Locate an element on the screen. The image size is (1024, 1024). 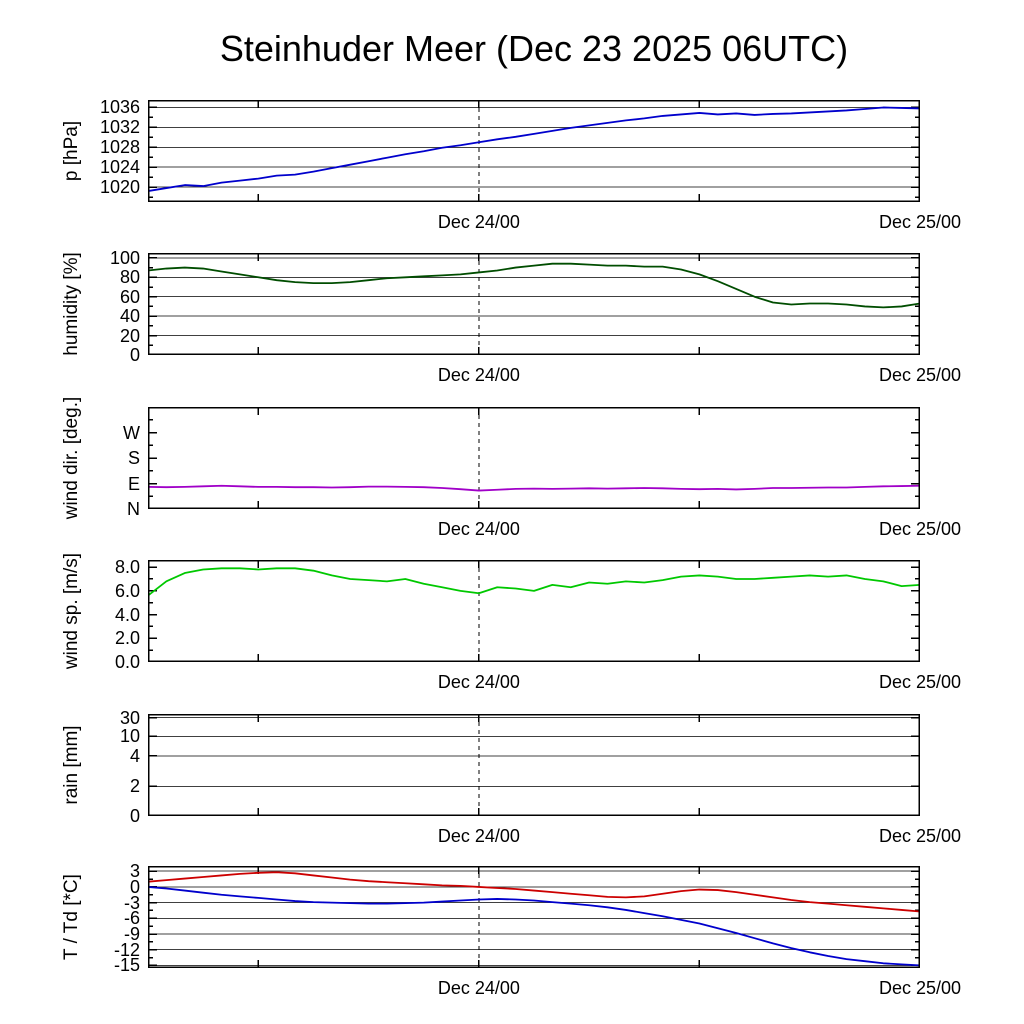
ylabel-temperature: T / Td [*C] is located at coordinates (71, 917).